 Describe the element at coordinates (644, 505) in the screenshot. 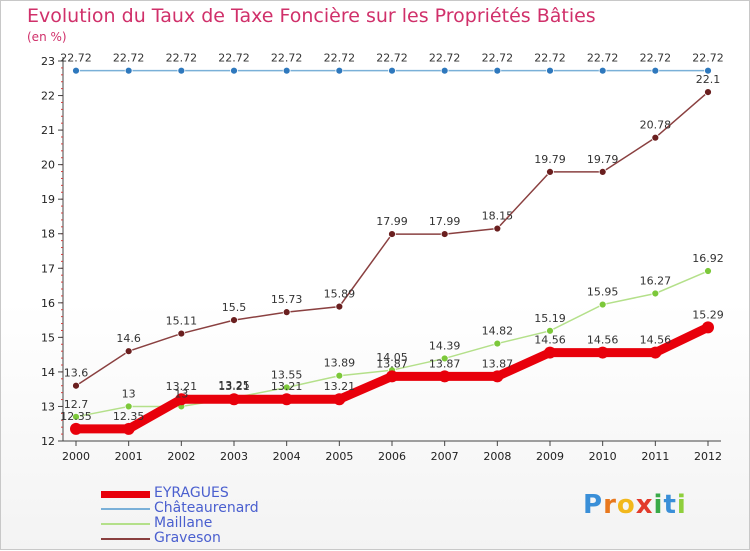

I see `logo-letter: x` at that location.